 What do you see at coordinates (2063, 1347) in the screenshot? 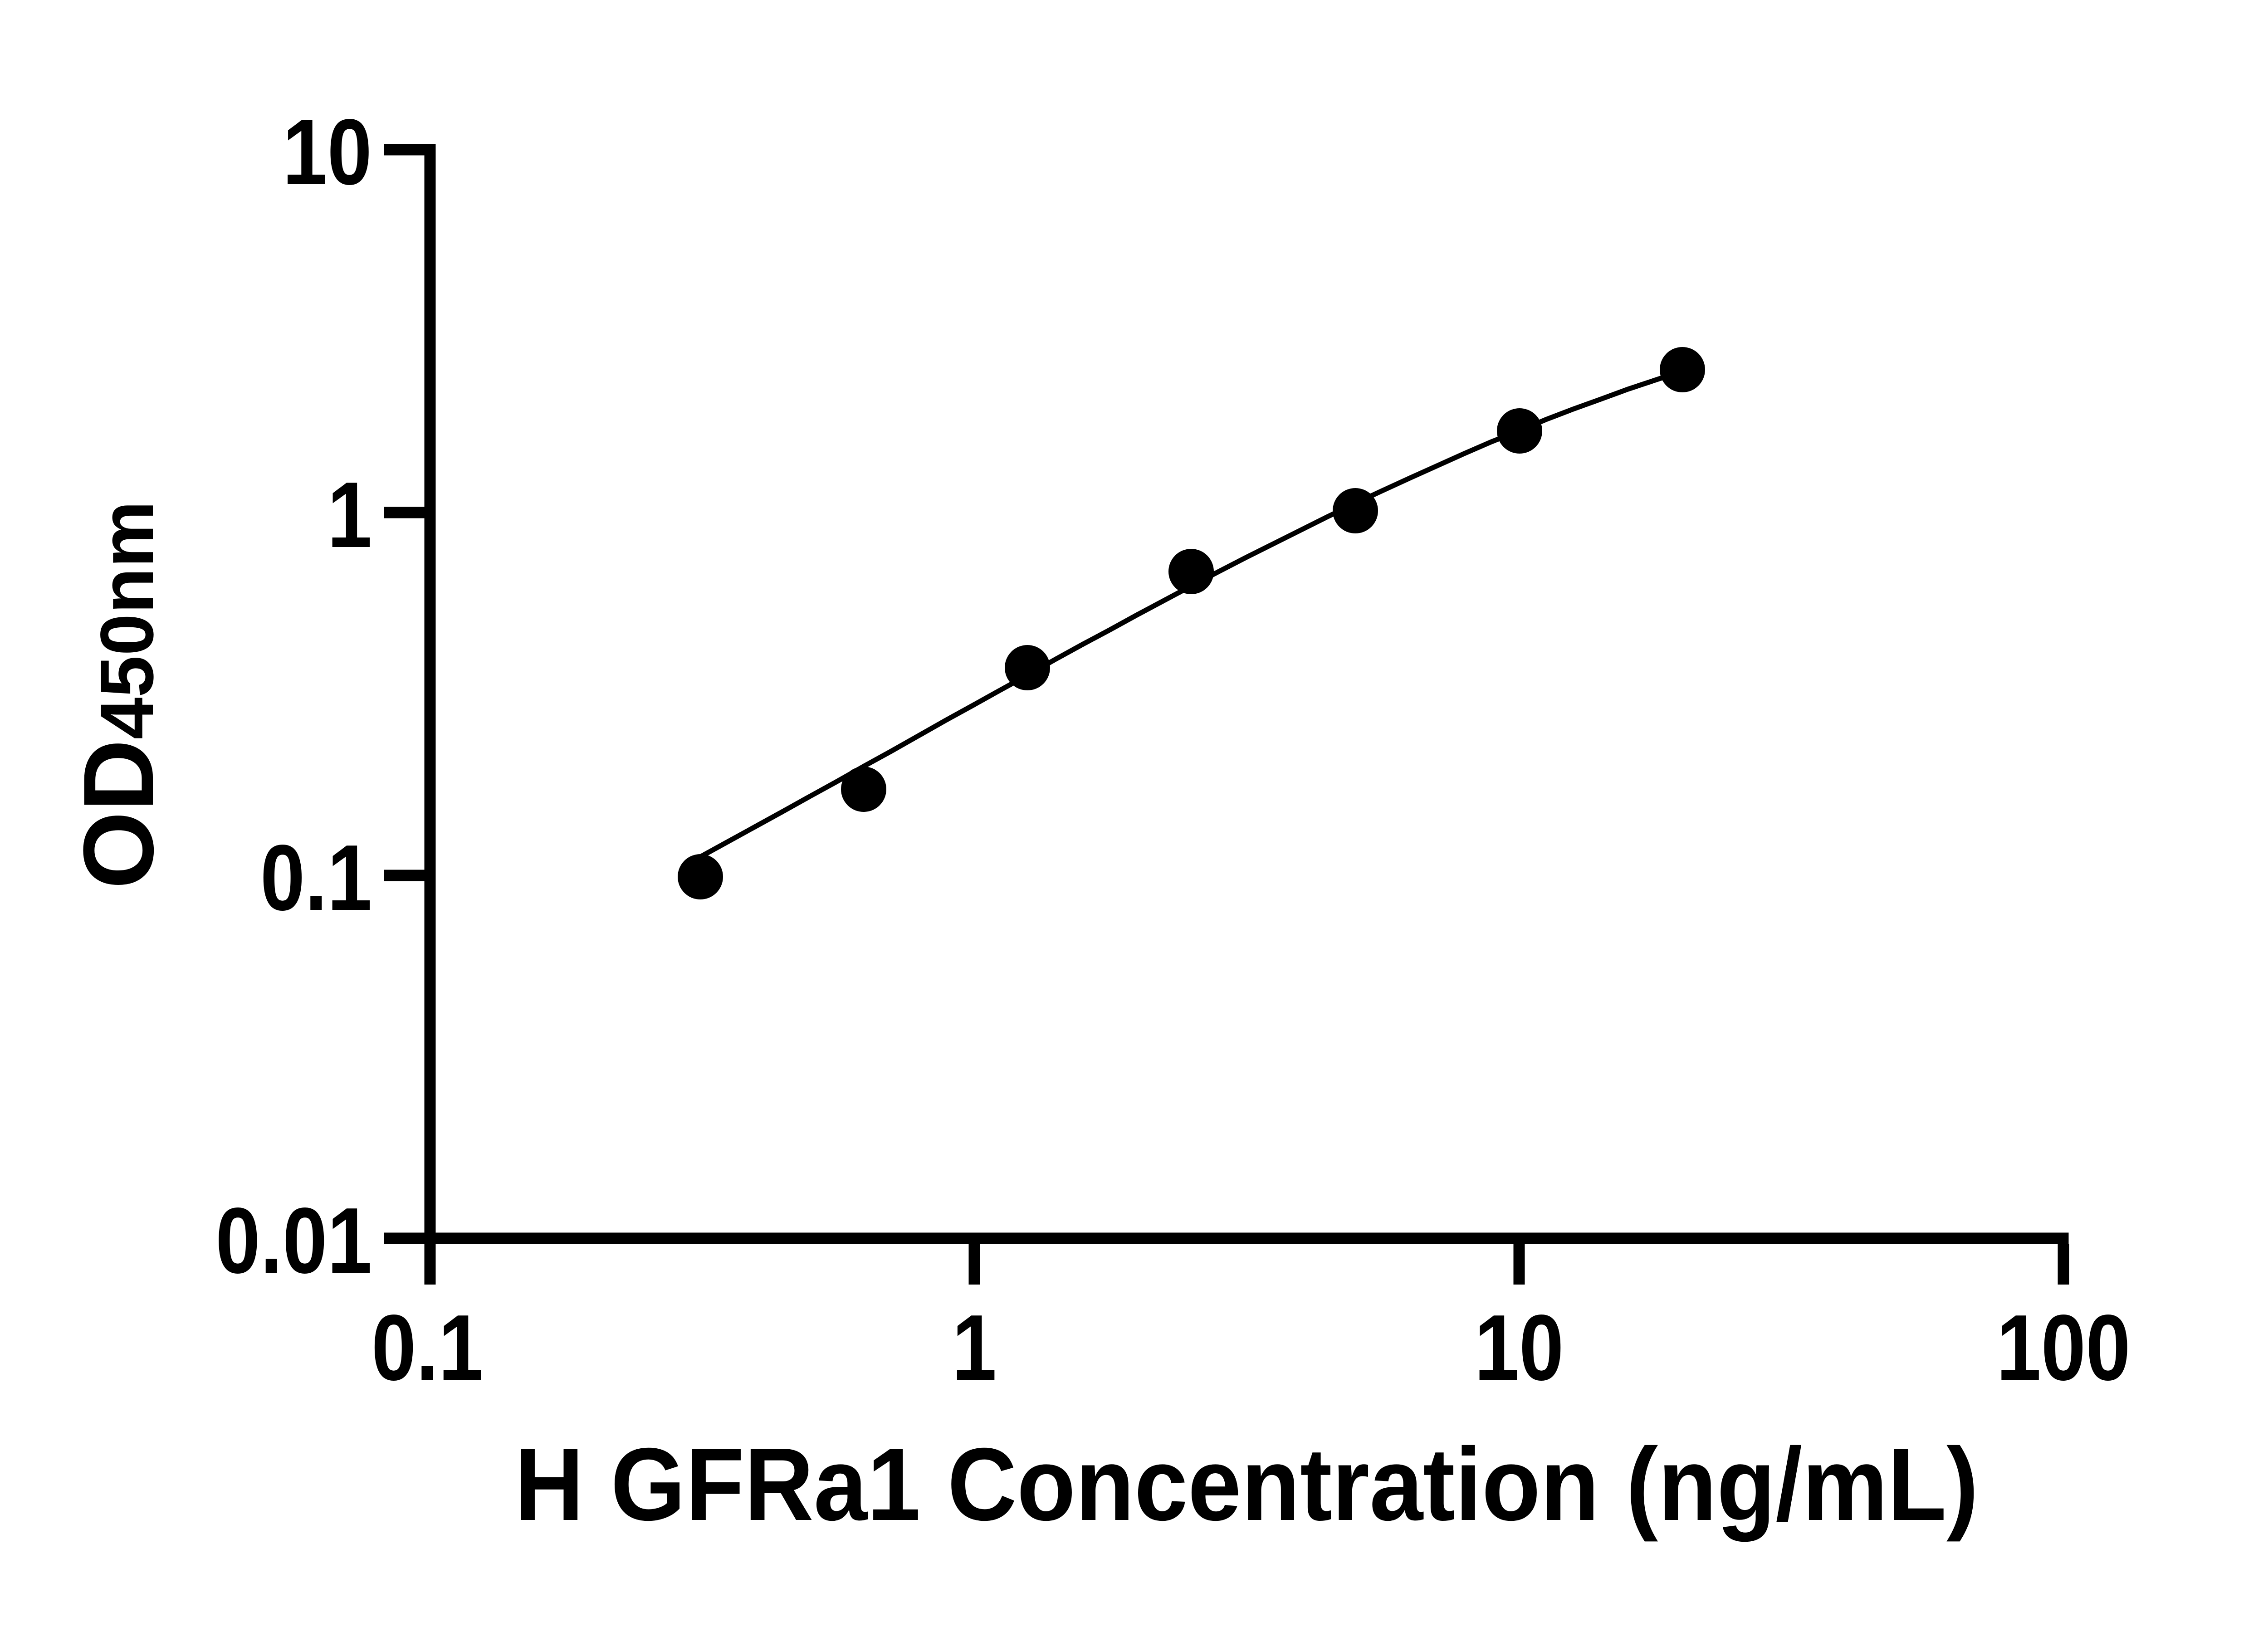
I see `svg-text: 100` at bounding box center [2063, 1347].